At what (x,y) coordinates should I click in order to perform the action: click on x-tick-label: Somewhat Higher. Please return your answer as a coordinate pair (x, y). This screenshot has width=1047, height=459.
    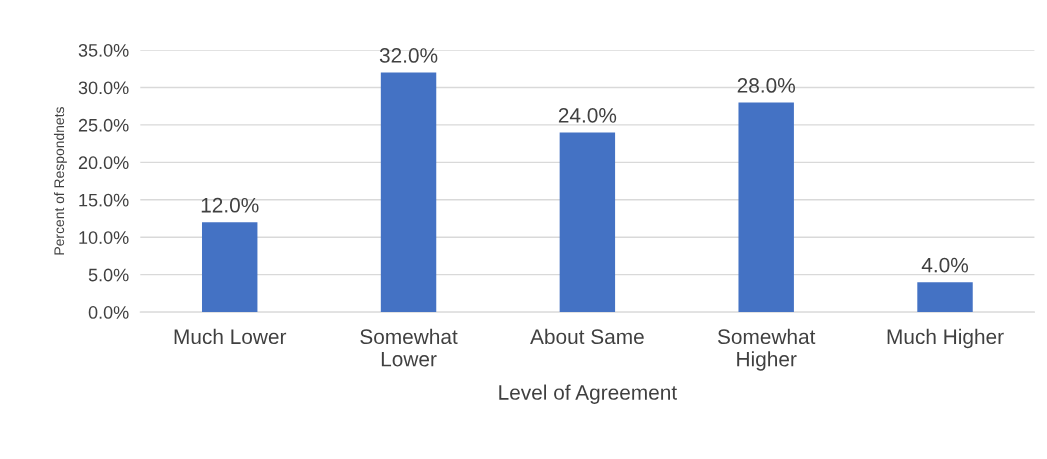
    Looking at the image, I should click on (766, 349).